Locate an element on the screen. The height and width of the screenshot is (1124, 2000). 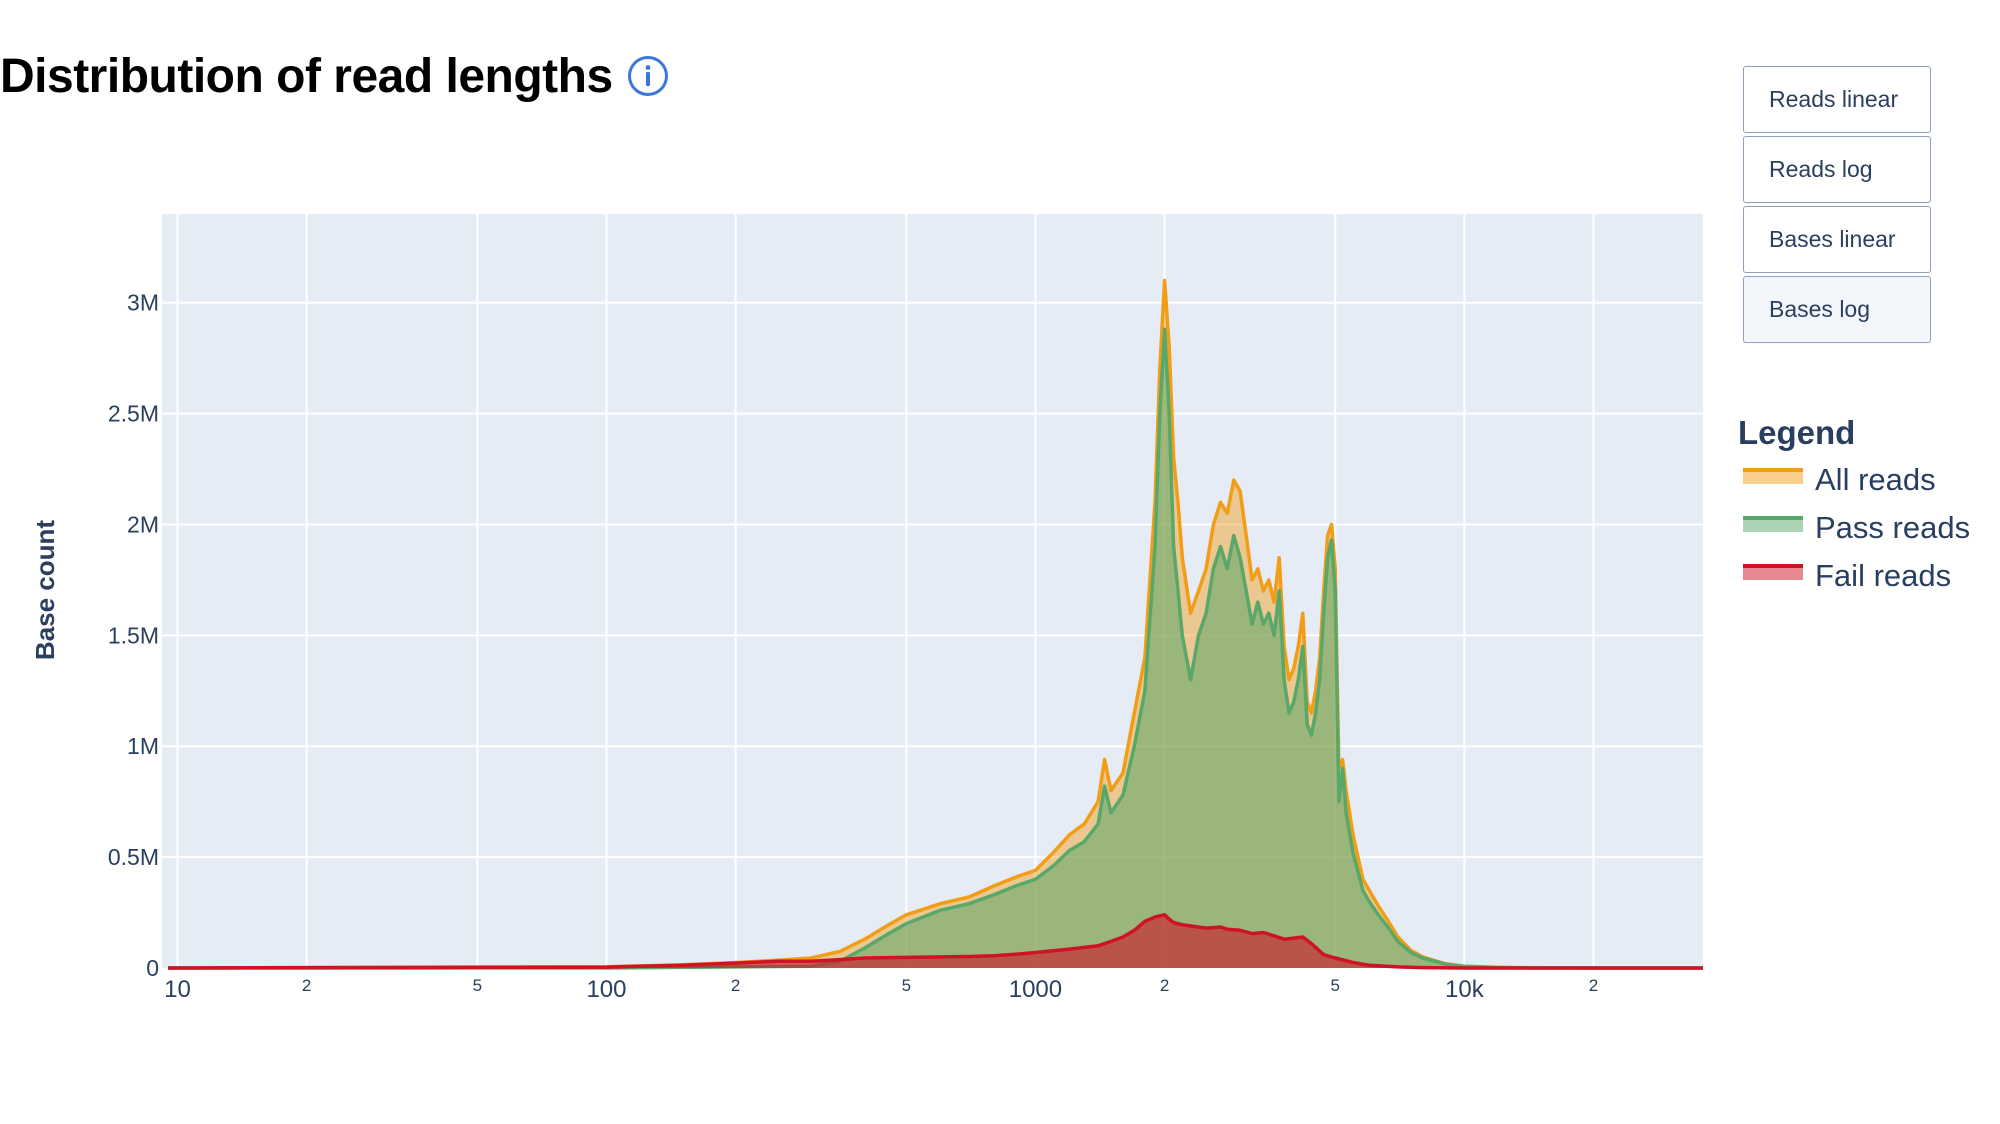
chart-title-row: Distribution of read lengths is located at coordinates (334, 76).